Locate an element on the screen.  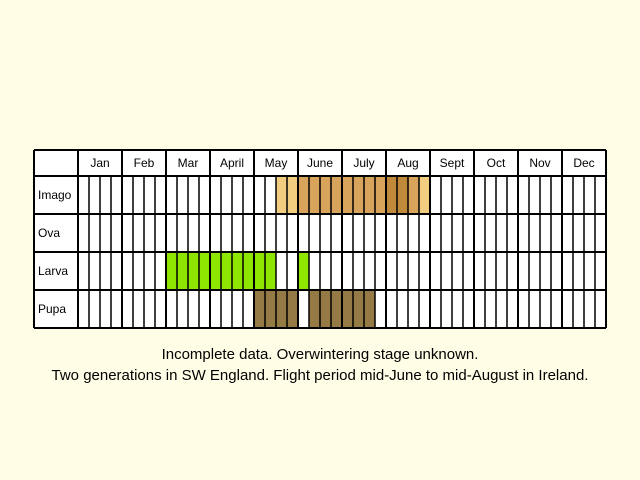
month-label-feb: Feb is located at coordinates (144, 163).